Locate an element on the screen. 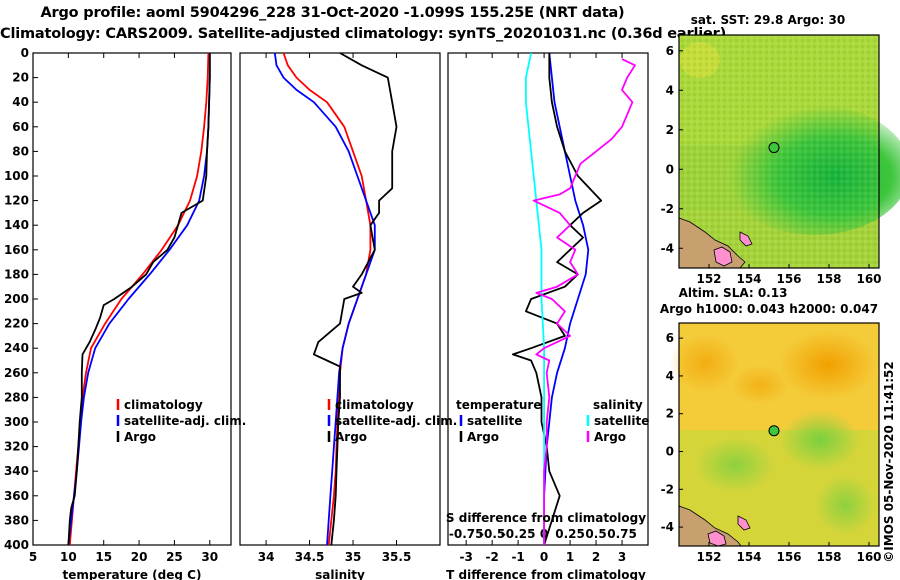 This screenshot has width=900, height=580. sla-argo-location-marker is located at coordinates (774, 431).